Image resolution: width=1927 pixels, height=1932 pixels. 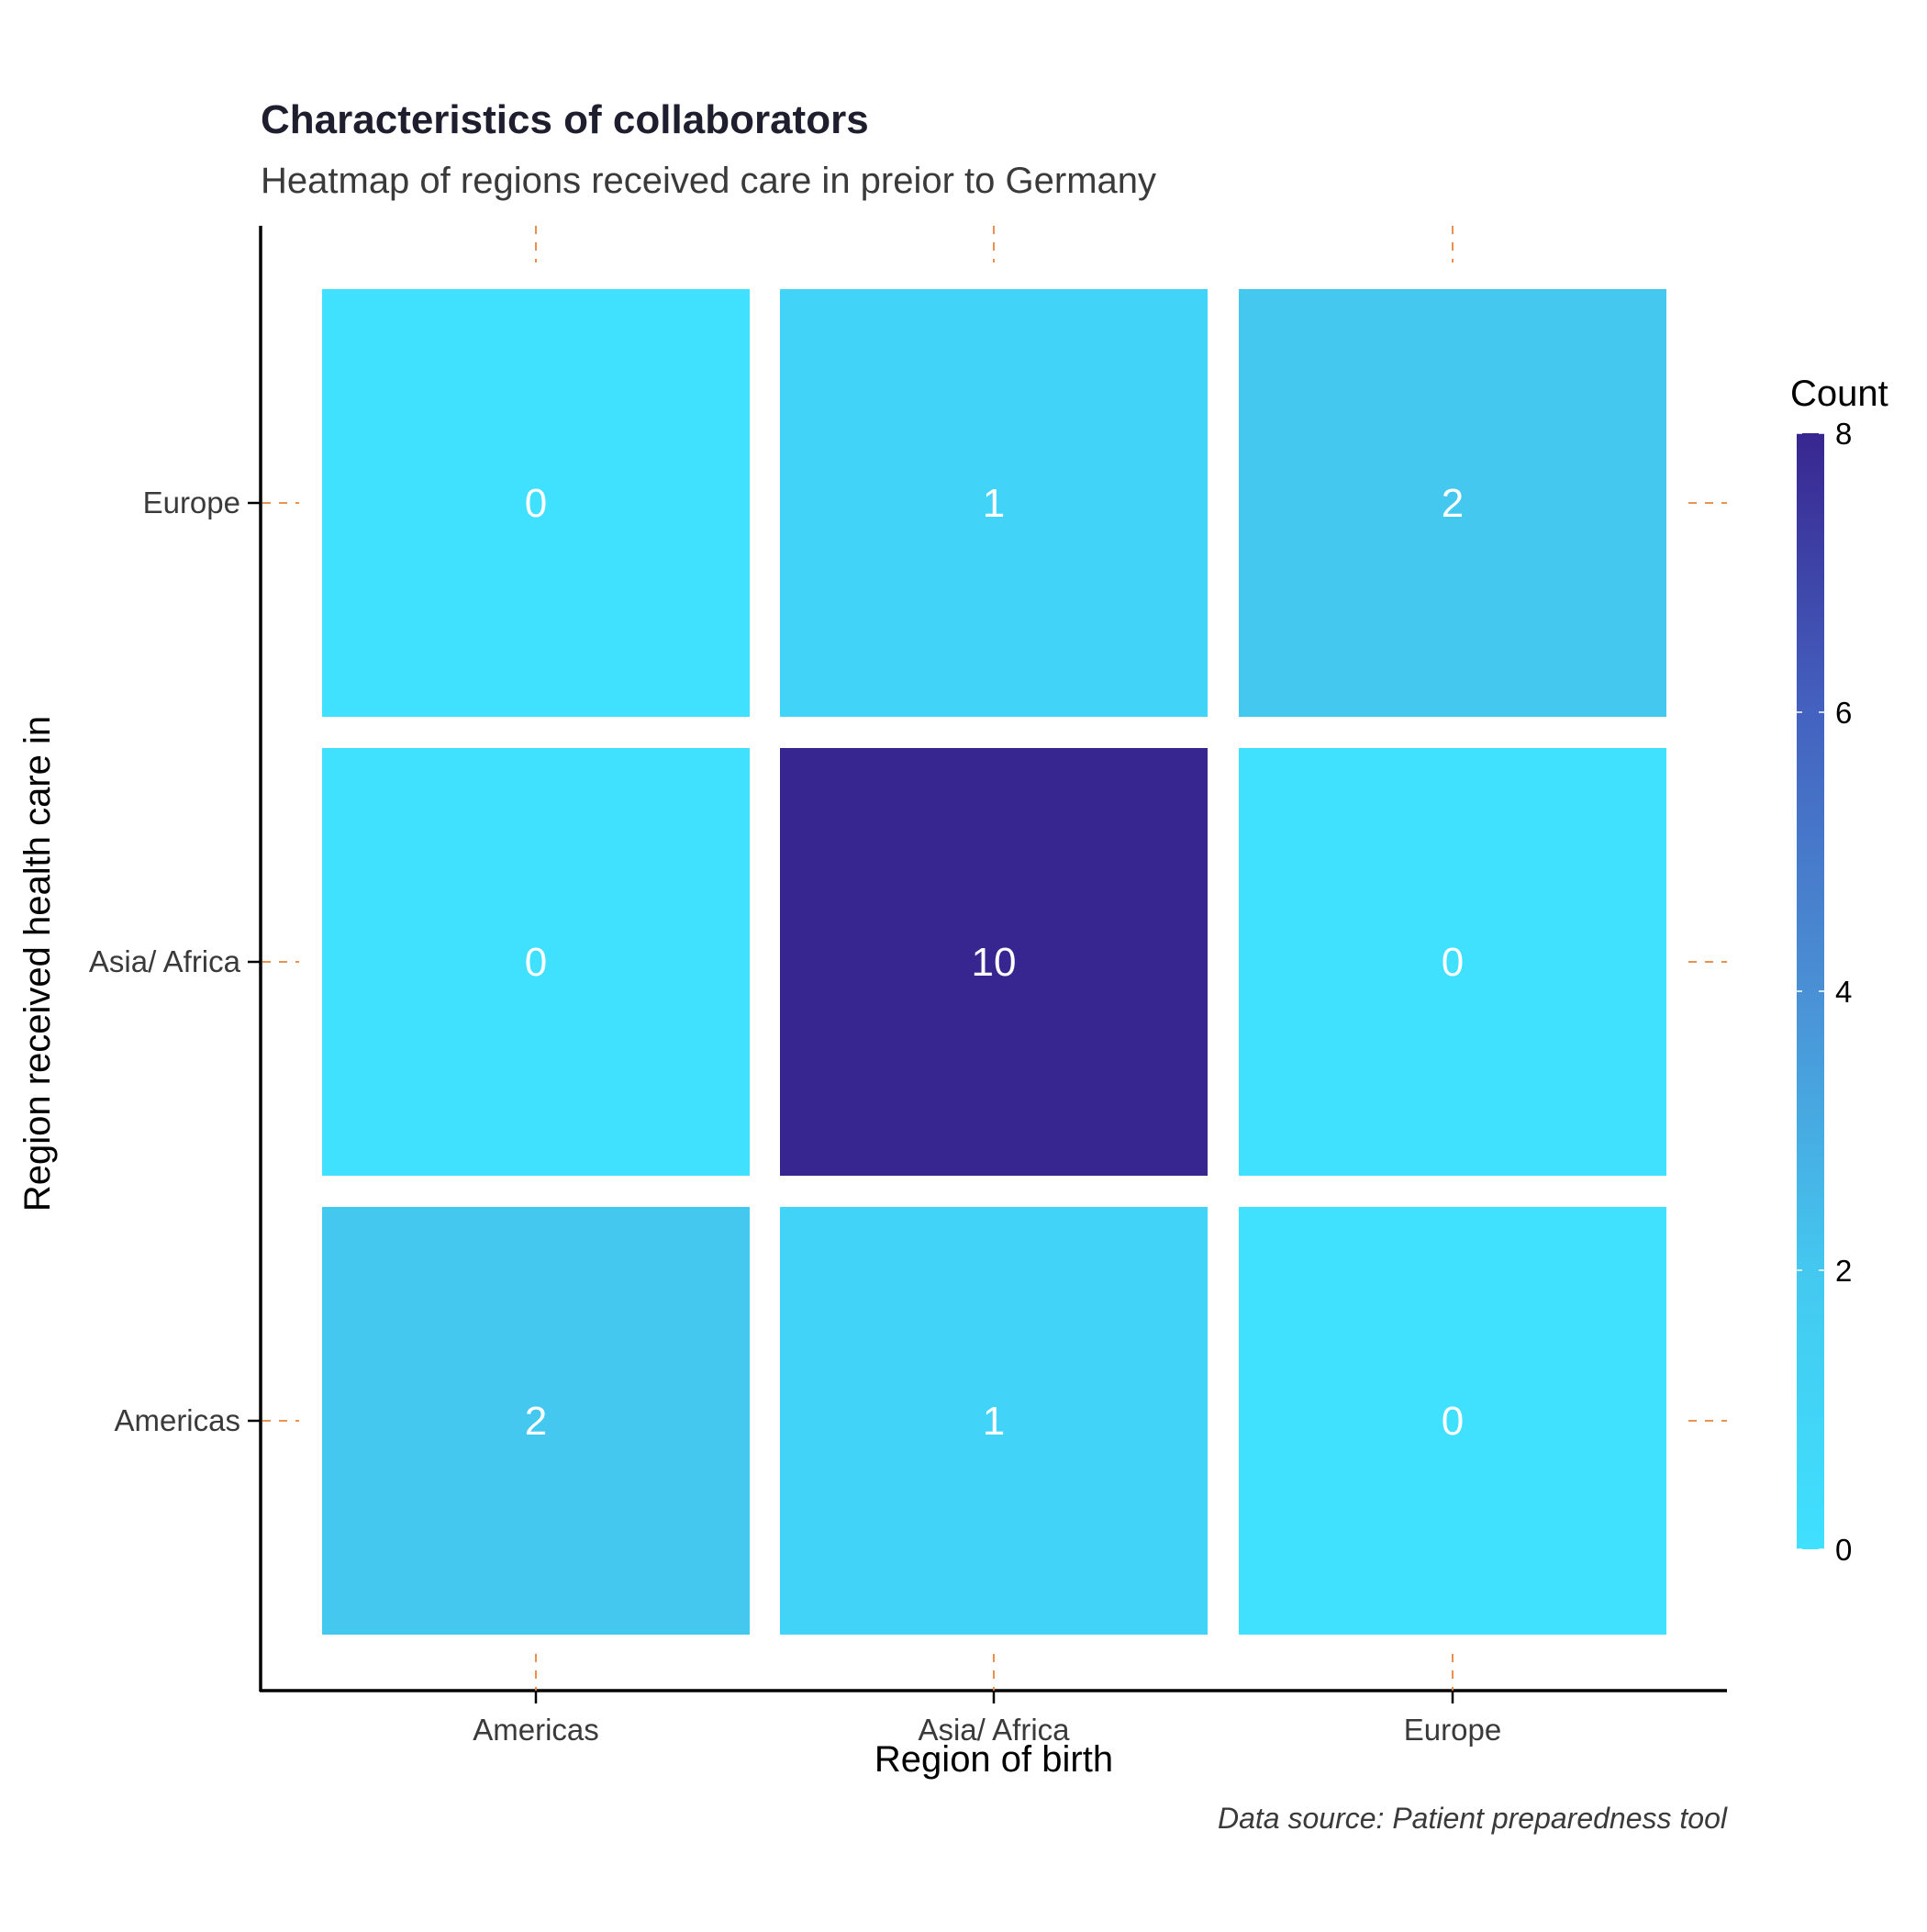 What do you see at coordinates (1839, 394) in the screenshot?
I see `legend-title: Count` at bounding box center [1839, 394].